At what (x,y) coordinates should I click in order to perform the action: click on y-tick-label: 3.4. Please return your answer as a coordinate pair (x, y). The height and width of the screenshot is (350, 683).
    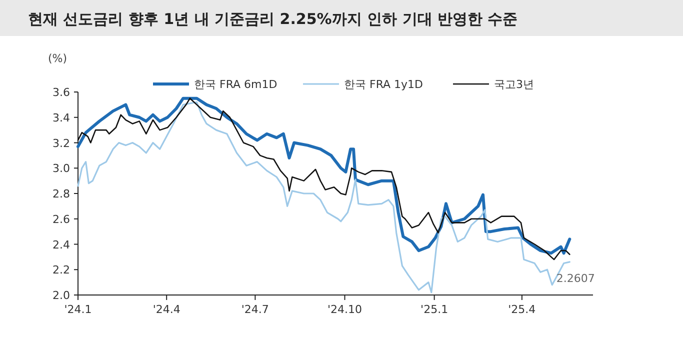
    Looking at the image, I should click on (61, 117).